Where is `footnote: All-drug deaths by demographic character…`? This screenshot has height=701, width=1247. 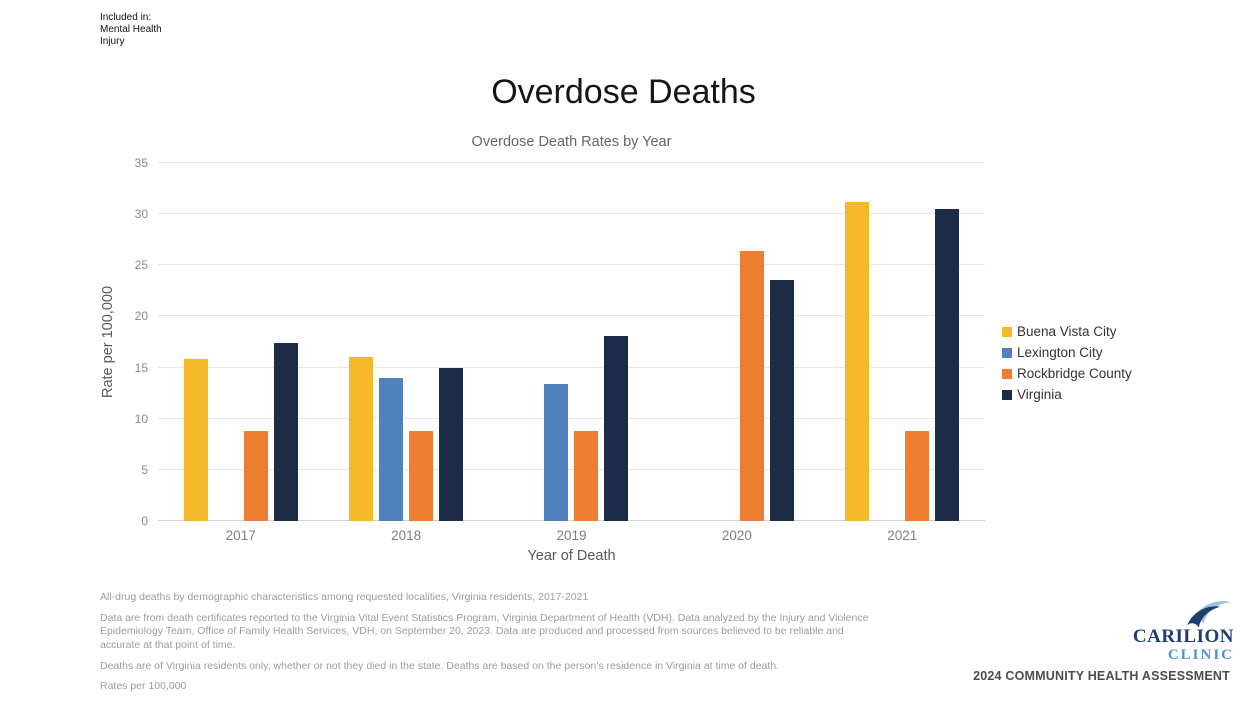
footnote: All-drug deaths by demographic character… is located at coordinates (344, 597).